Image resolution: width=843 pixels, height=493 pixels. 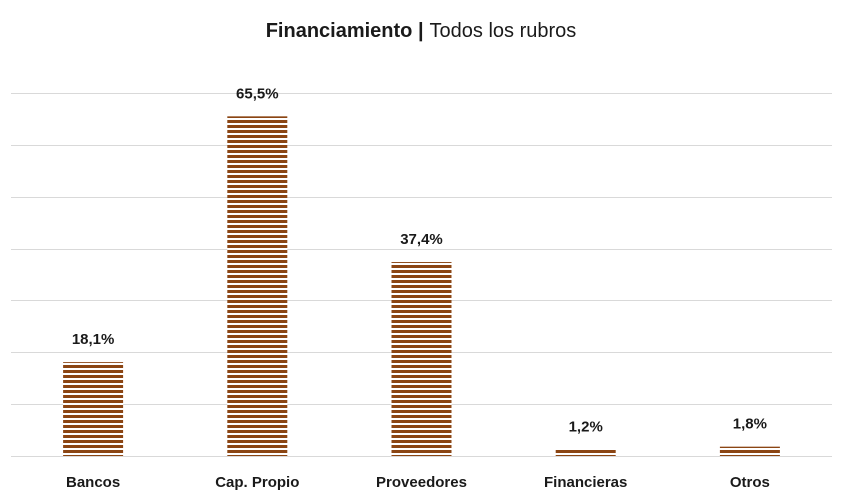 What do you see at coordinates (93, 339) in the screenshot?
I see `data-label: 18,1%` at bounding box center [93, 339].